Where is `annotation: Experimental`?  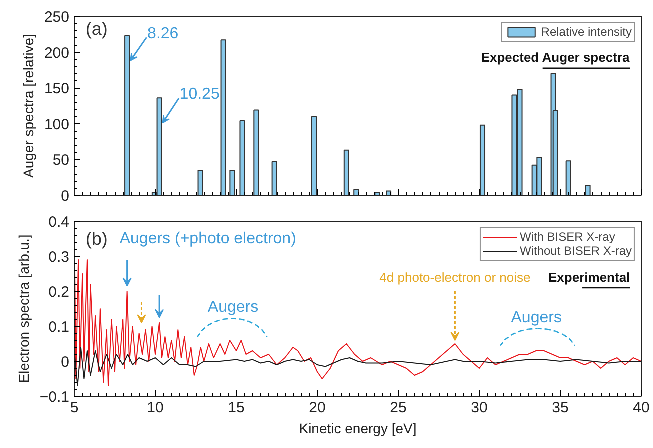 annotation: Experimental is located at coordinates (589, 277).